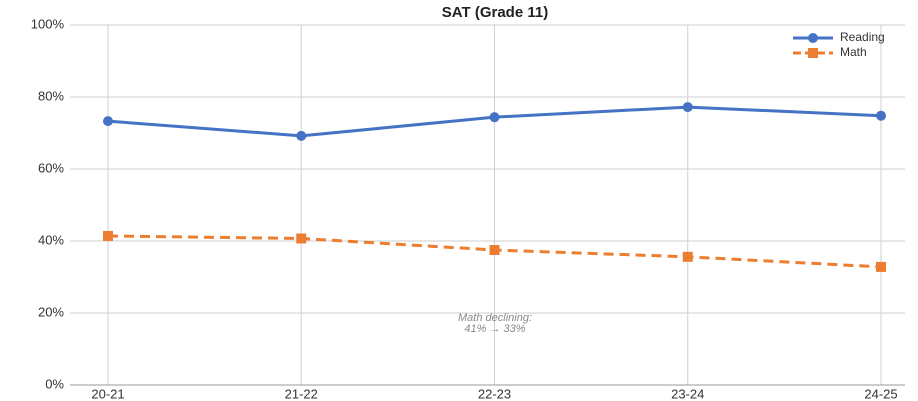 The width and height of the screenshot is (918, 401). What do you see at coordinates (51, 311) in the screenshot?
I see `y-tick-label: 20%` at bounding box center [51, 311].